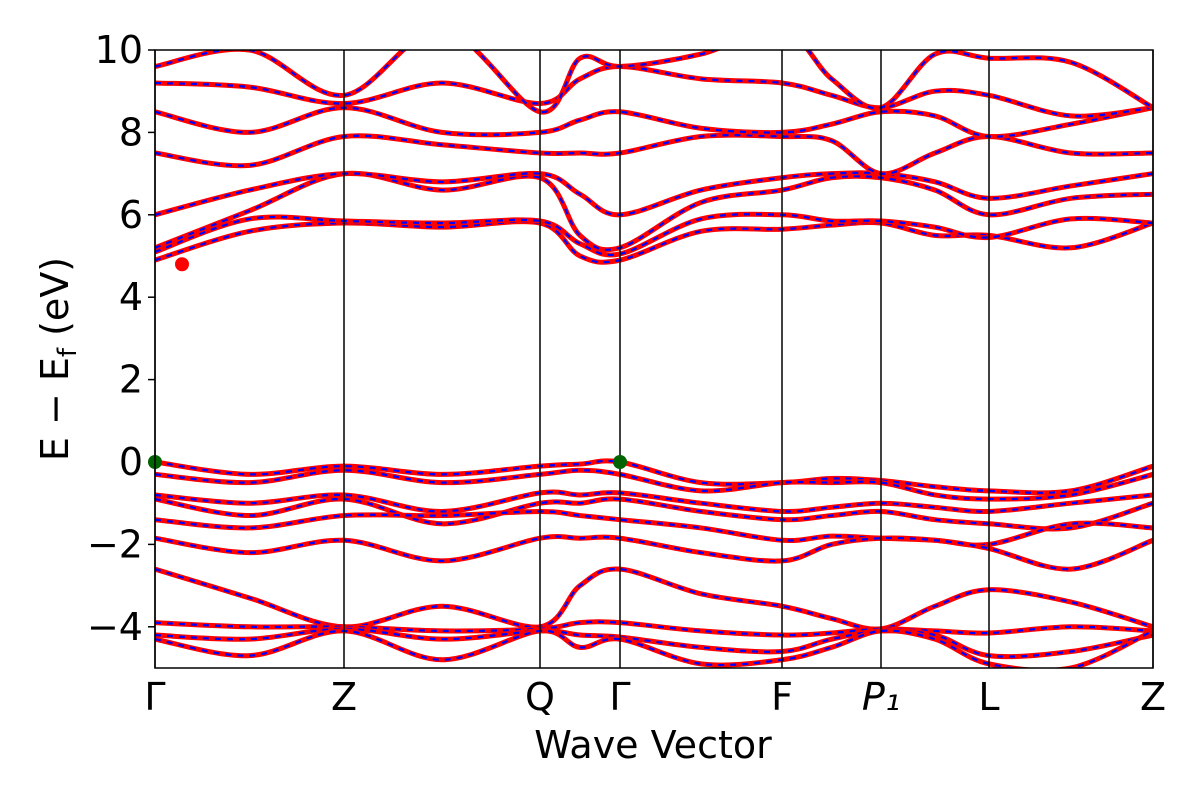 Image resolution: width=1200 pixels, height=800 pixels. I want to click on x-tick-label: L, so click(988, 697).